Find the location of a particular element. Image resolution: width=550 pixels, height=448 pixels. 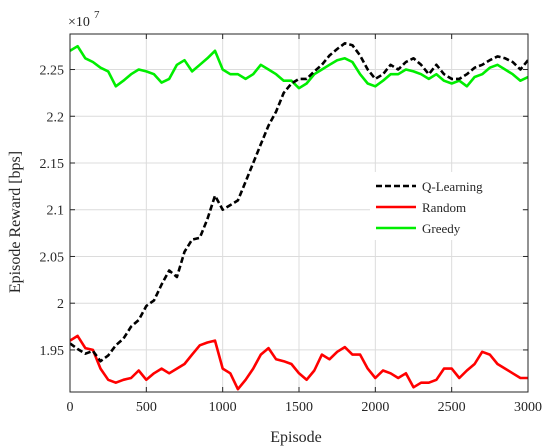

legend-item-random: Random is located at coordinates (421, 207).